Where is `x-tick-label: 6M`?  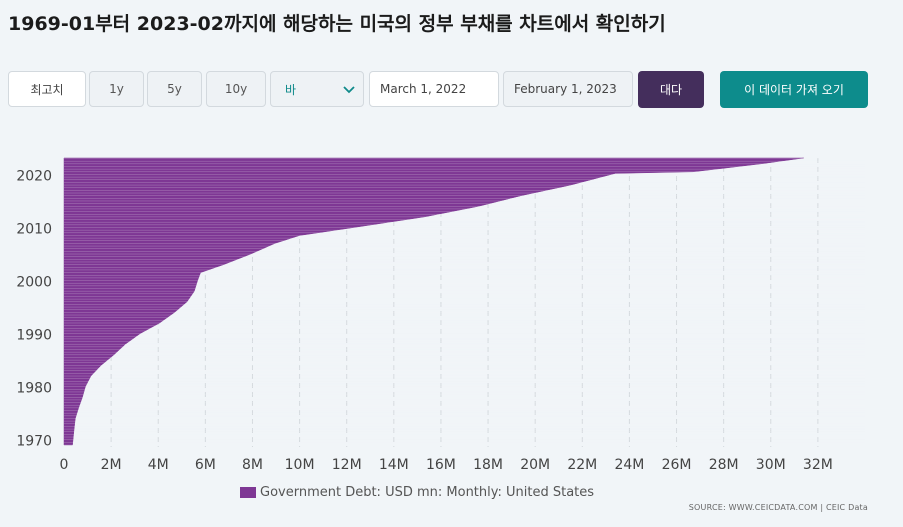
x-tick-label: 6M is located at coordinates (205, 465).